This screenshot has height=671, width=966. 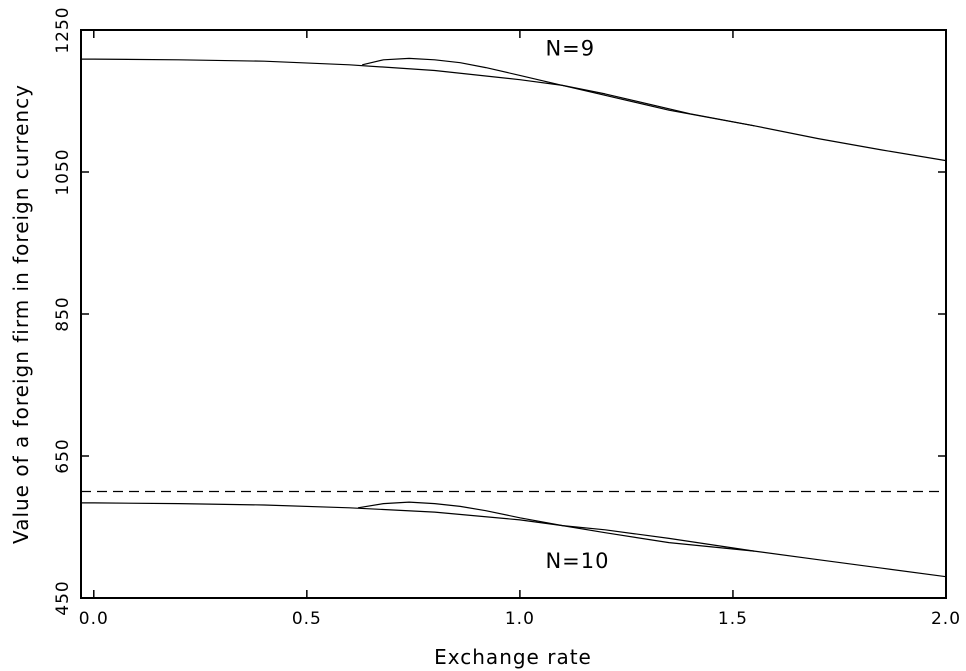 I want to click on y-tick-label: 1250, so click(x=63, y=29).